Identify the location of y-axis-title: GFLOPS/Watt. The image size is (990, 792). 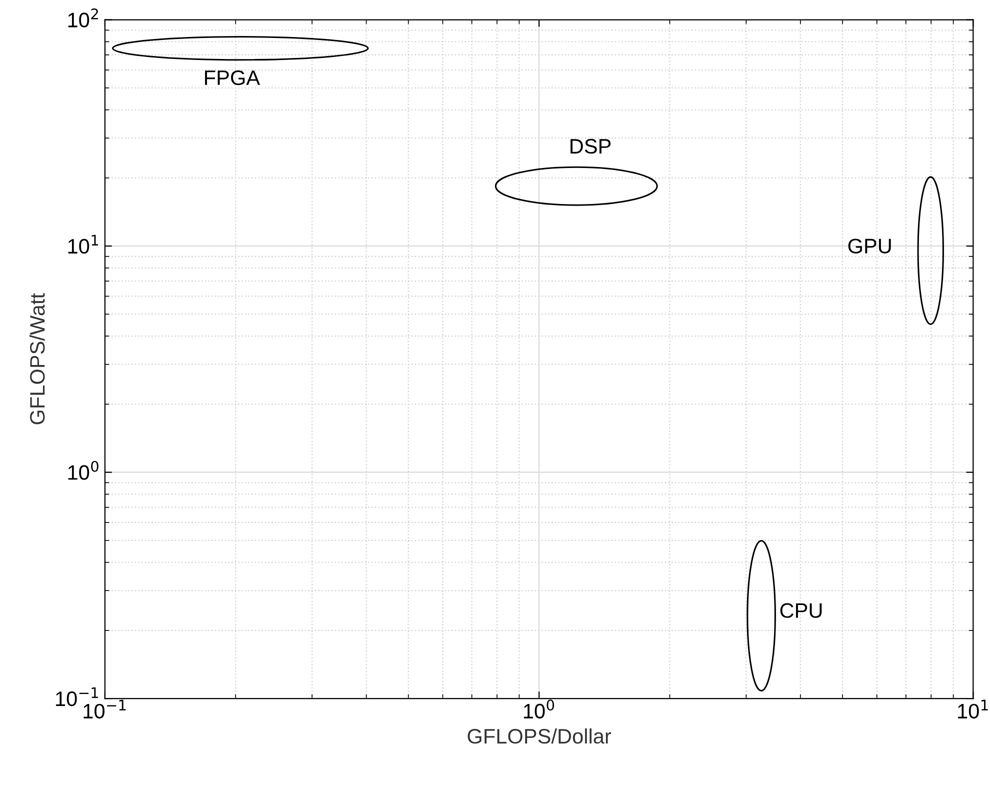
(37, 358).